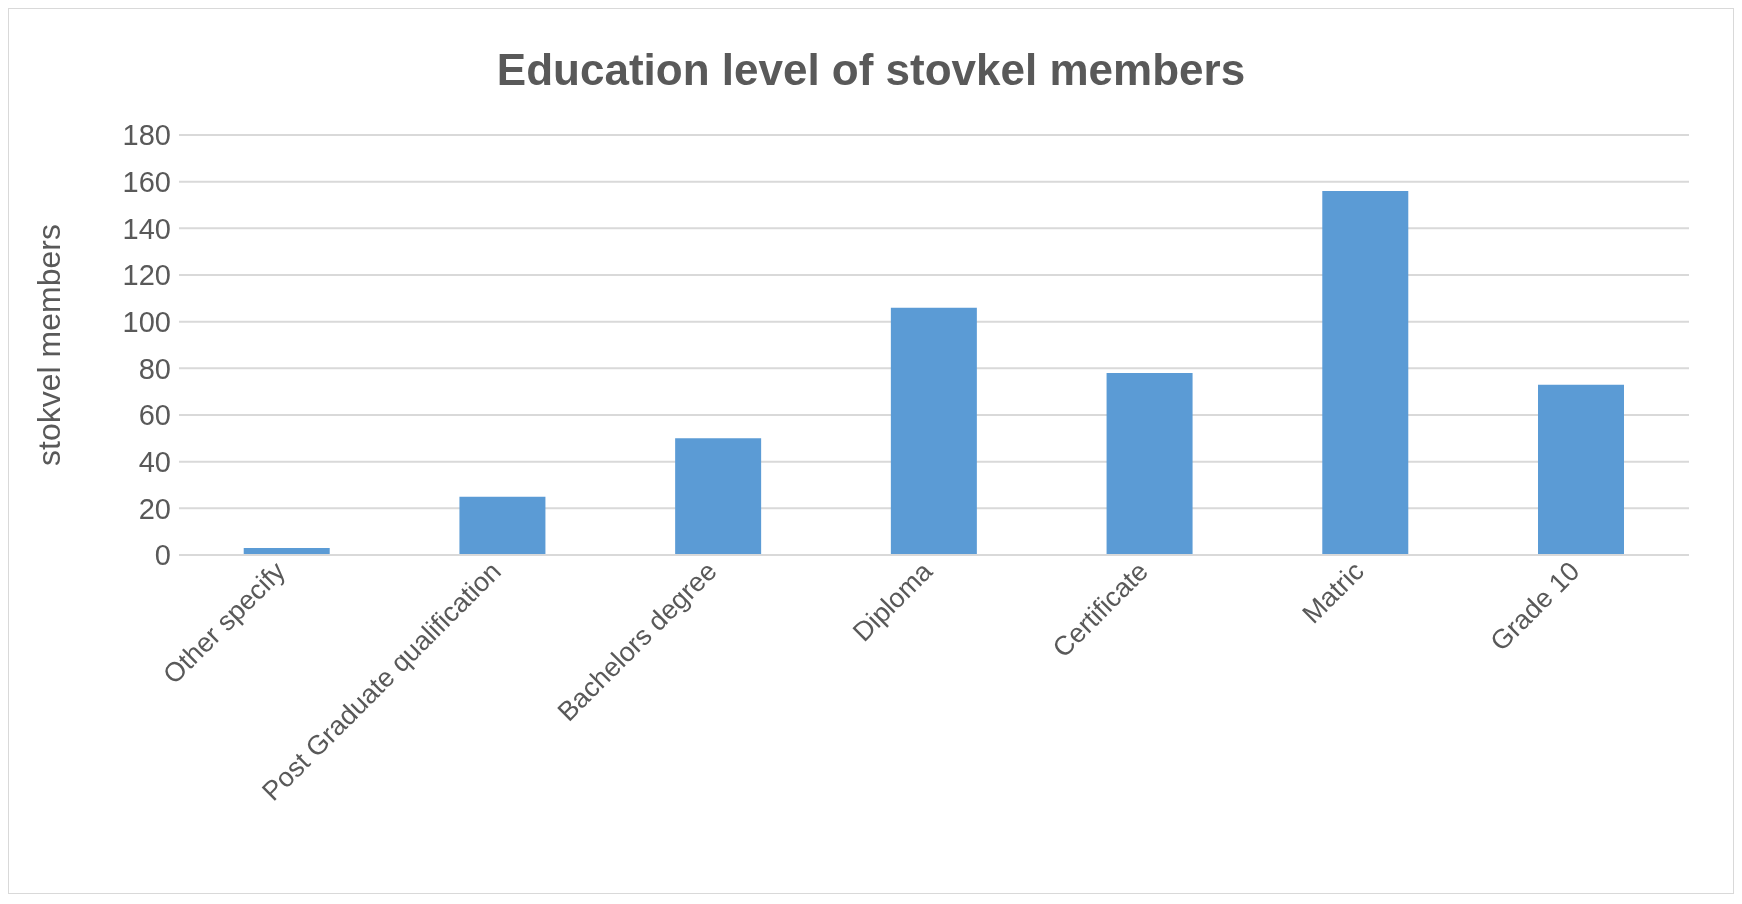 The height and width of the screenshot is (904, 1742). I want to click on y-tick-label: 40, so click(154, 461).